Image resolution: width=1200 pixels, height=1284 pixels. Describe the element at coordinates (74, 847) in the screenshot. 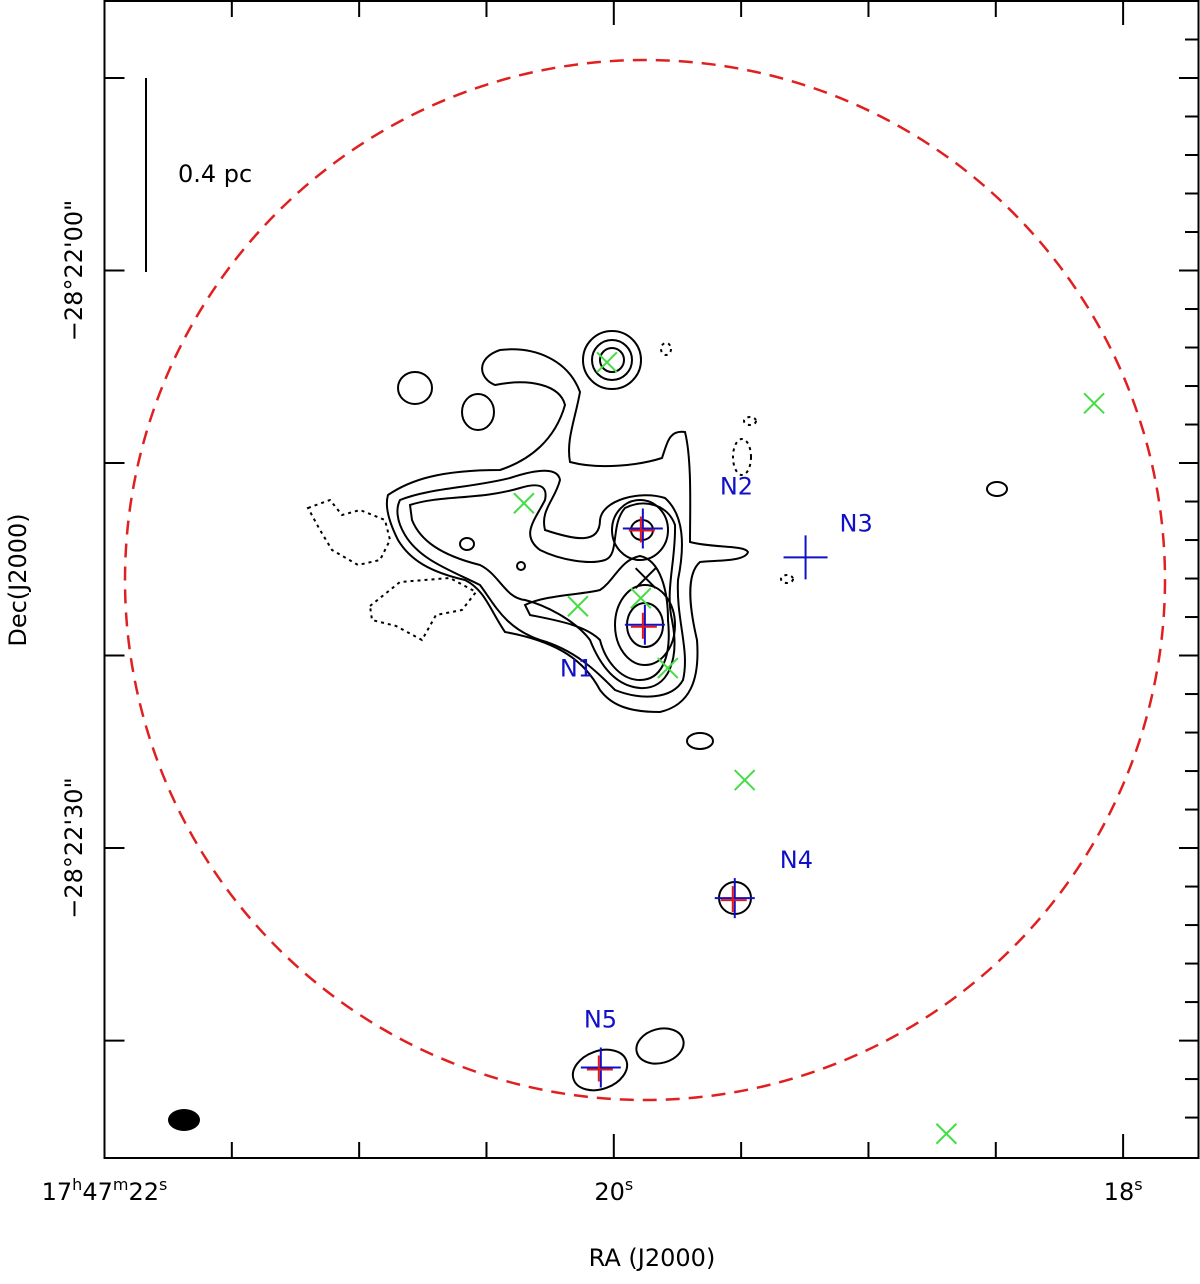

I see `y-tick-label: −28°22'30"` at that location.